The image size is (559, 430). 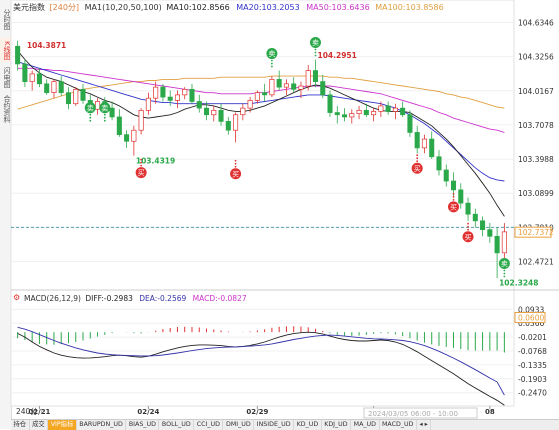 What do you see at coordinates (29, 411) in the screenshot?
I see `timeframe-selector: 240分 ‹` at bounding box center [29, 411].